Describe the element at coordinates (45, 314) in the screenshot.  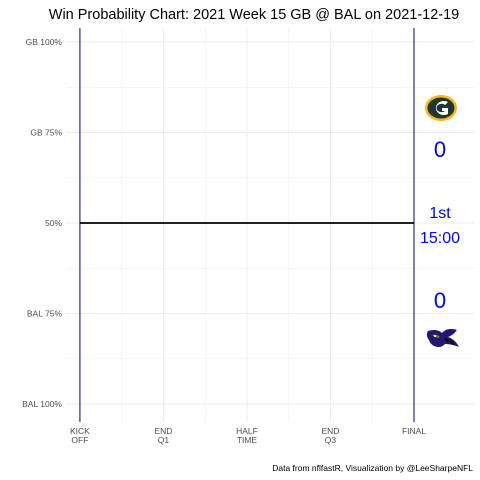
I see `y-tick-label: BAL 75%` at that location.